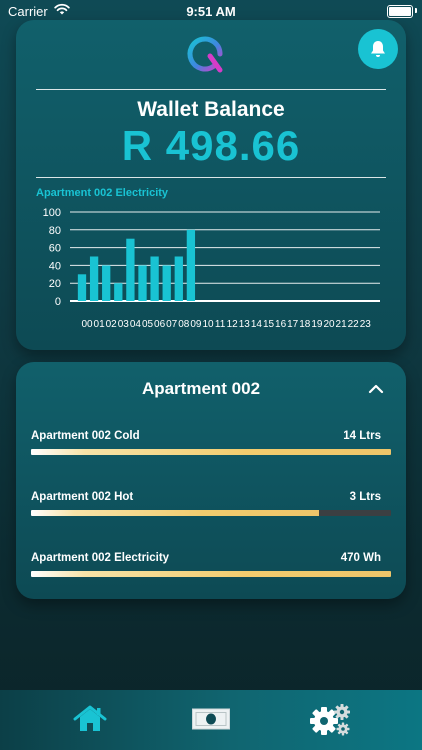 This screenshot has width=422, height=750. What do you see at coordinates (55, 231) in the screenshot?
I see `y-tick-label: 80` at bounding box center [55, 231].